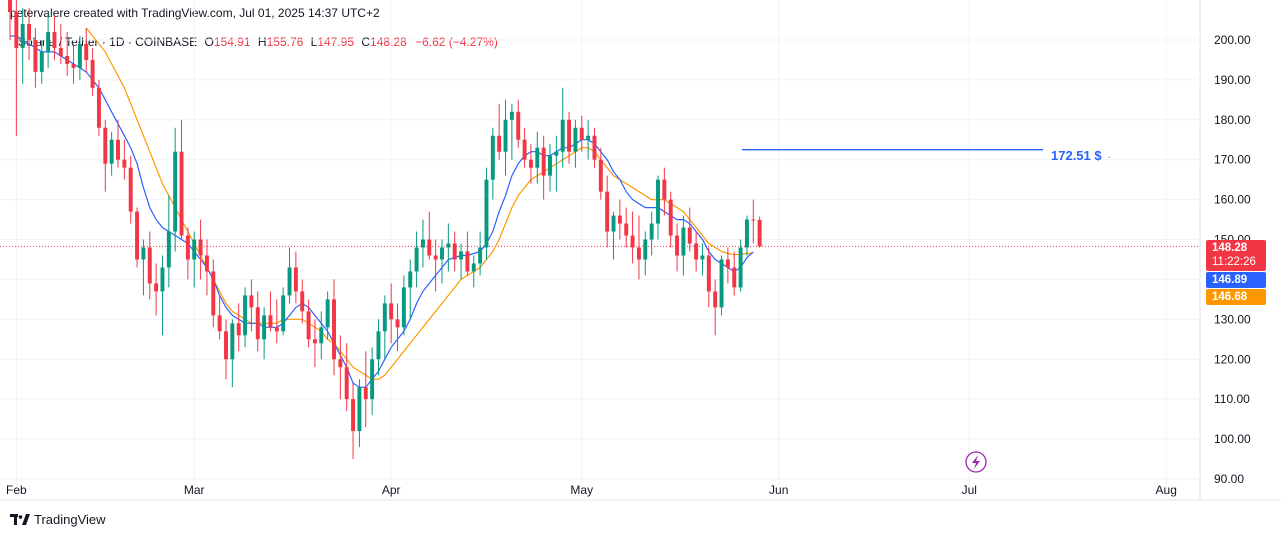 Image resolution: width=1281 pixels, height=538 pixels. Describe the element at coordinates (58, 519) in the screenshot. I see `footer-brand: TradingView` at that location.